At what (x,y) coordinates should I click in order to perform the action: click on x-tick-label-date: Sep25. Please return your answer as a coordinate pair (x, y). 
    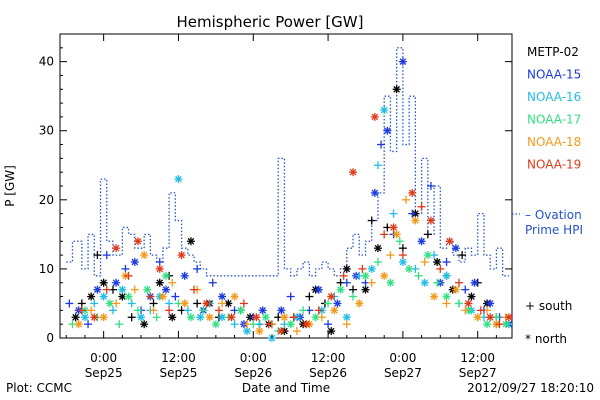
    Looking at the image, I should click on (104, 373).